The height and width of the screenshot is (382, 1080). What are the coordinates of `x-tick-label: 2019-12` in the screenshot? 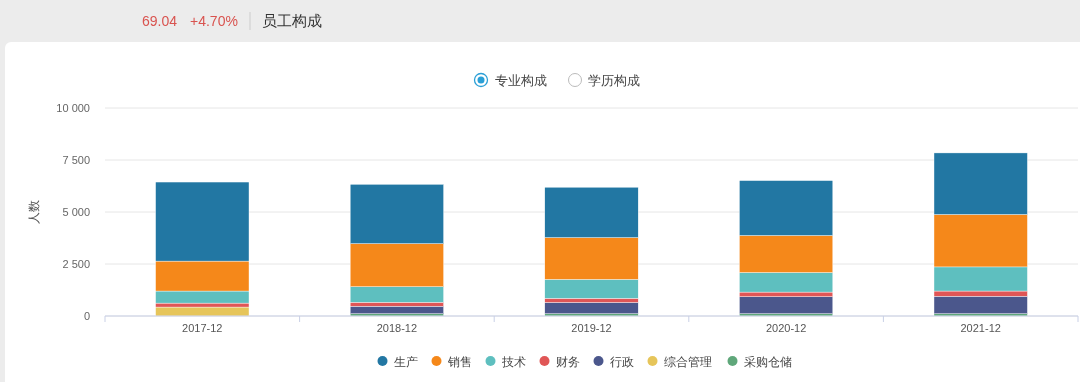 It's located at (591, 328).